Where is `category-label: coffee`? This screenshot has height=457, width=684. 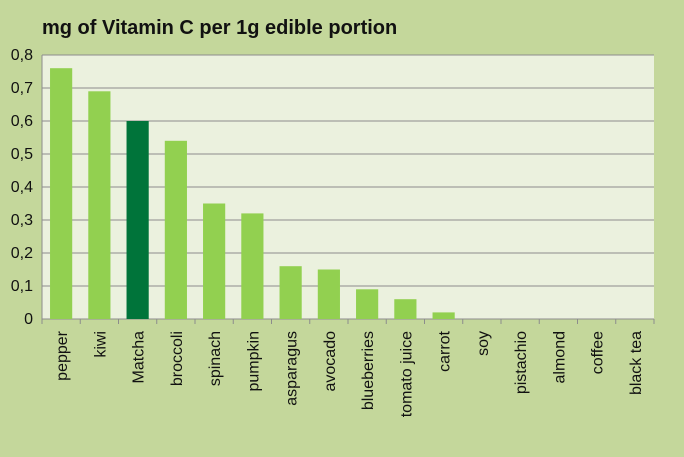 category-label: coffee is located at coordinates (598, 352).